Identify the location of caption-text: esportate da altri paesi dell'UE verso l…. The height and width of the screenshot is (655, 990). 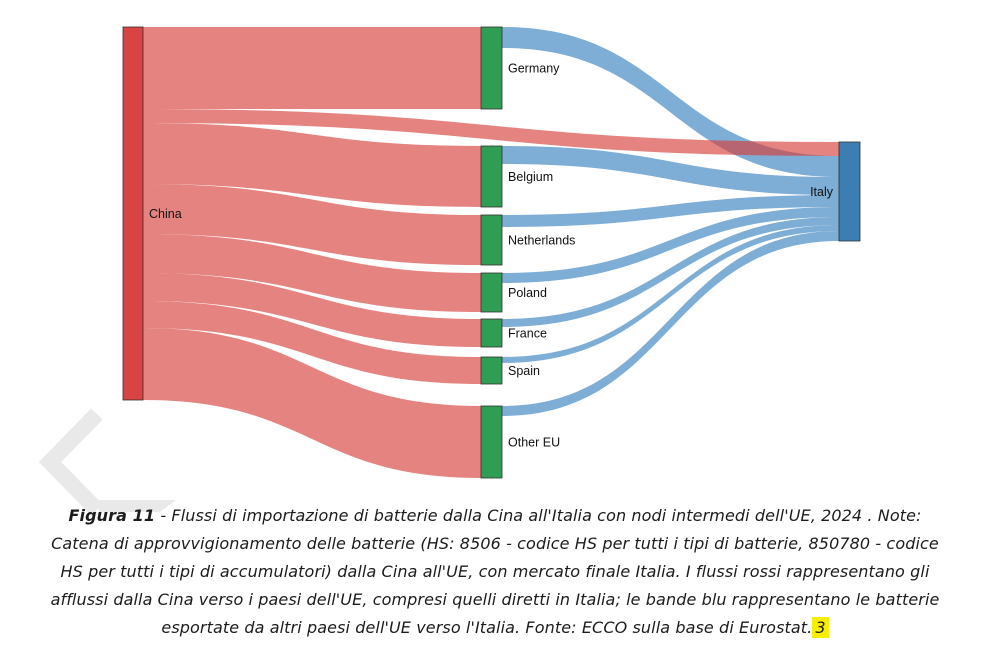
(487, 627).